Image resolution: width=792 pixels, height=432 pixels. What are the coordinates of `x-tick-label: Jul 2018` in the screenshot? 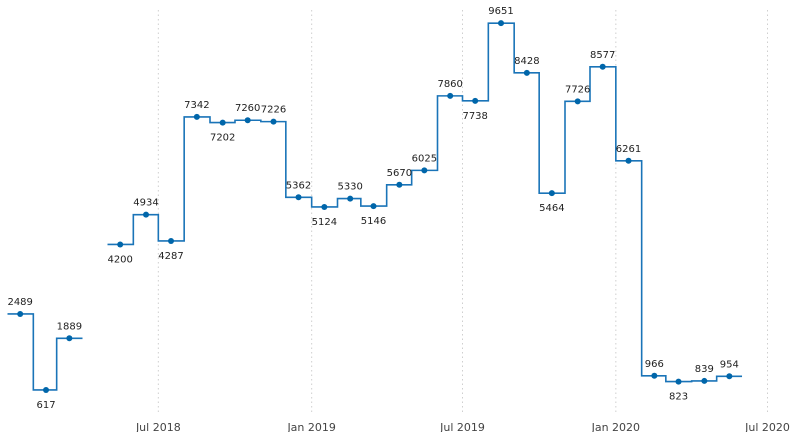 It's located at (158, 426).